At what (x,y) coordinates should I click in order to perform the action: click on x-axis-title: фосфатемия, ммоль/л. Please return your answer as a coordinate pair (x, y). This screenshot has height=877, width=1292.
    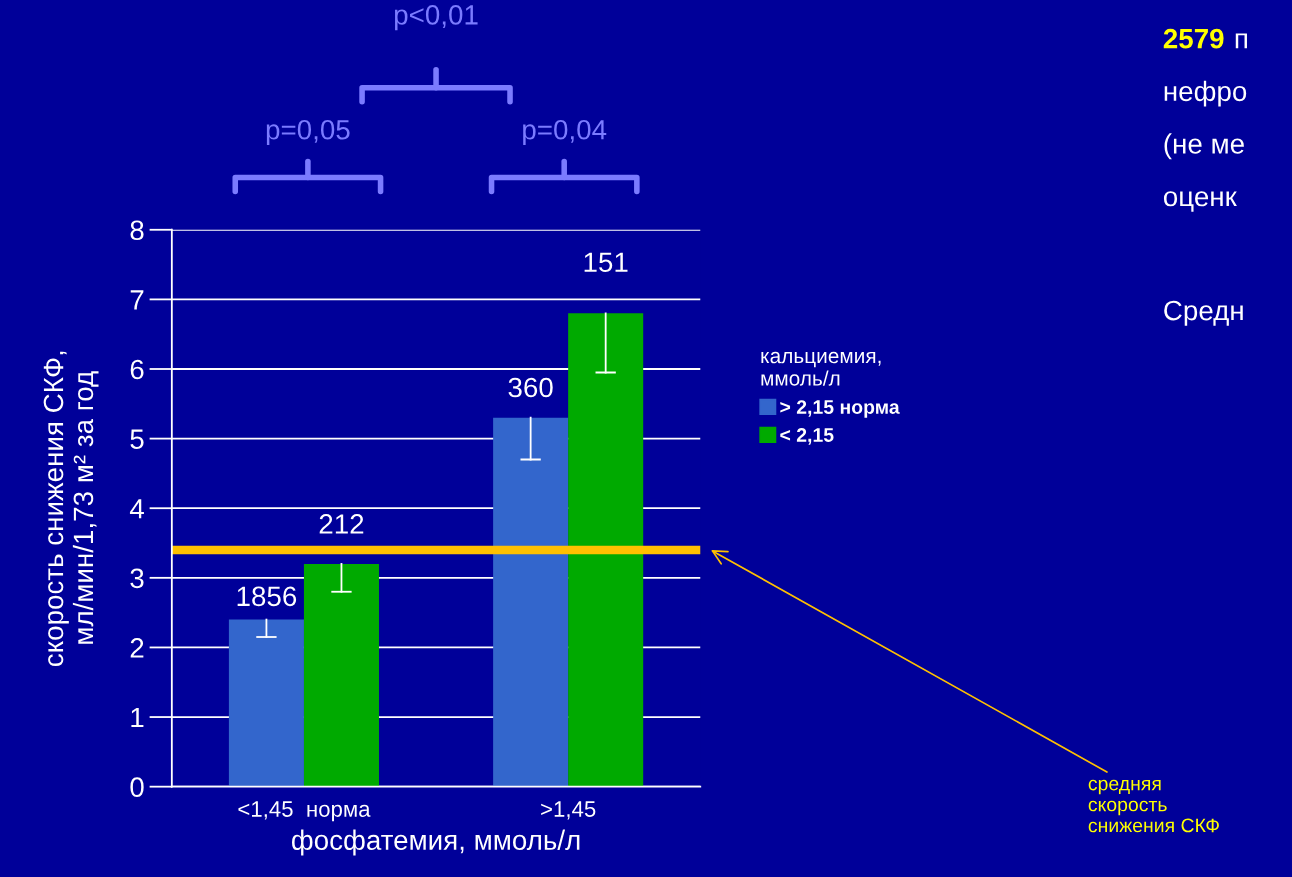
    Looking at the image, I should click on (436, 842).